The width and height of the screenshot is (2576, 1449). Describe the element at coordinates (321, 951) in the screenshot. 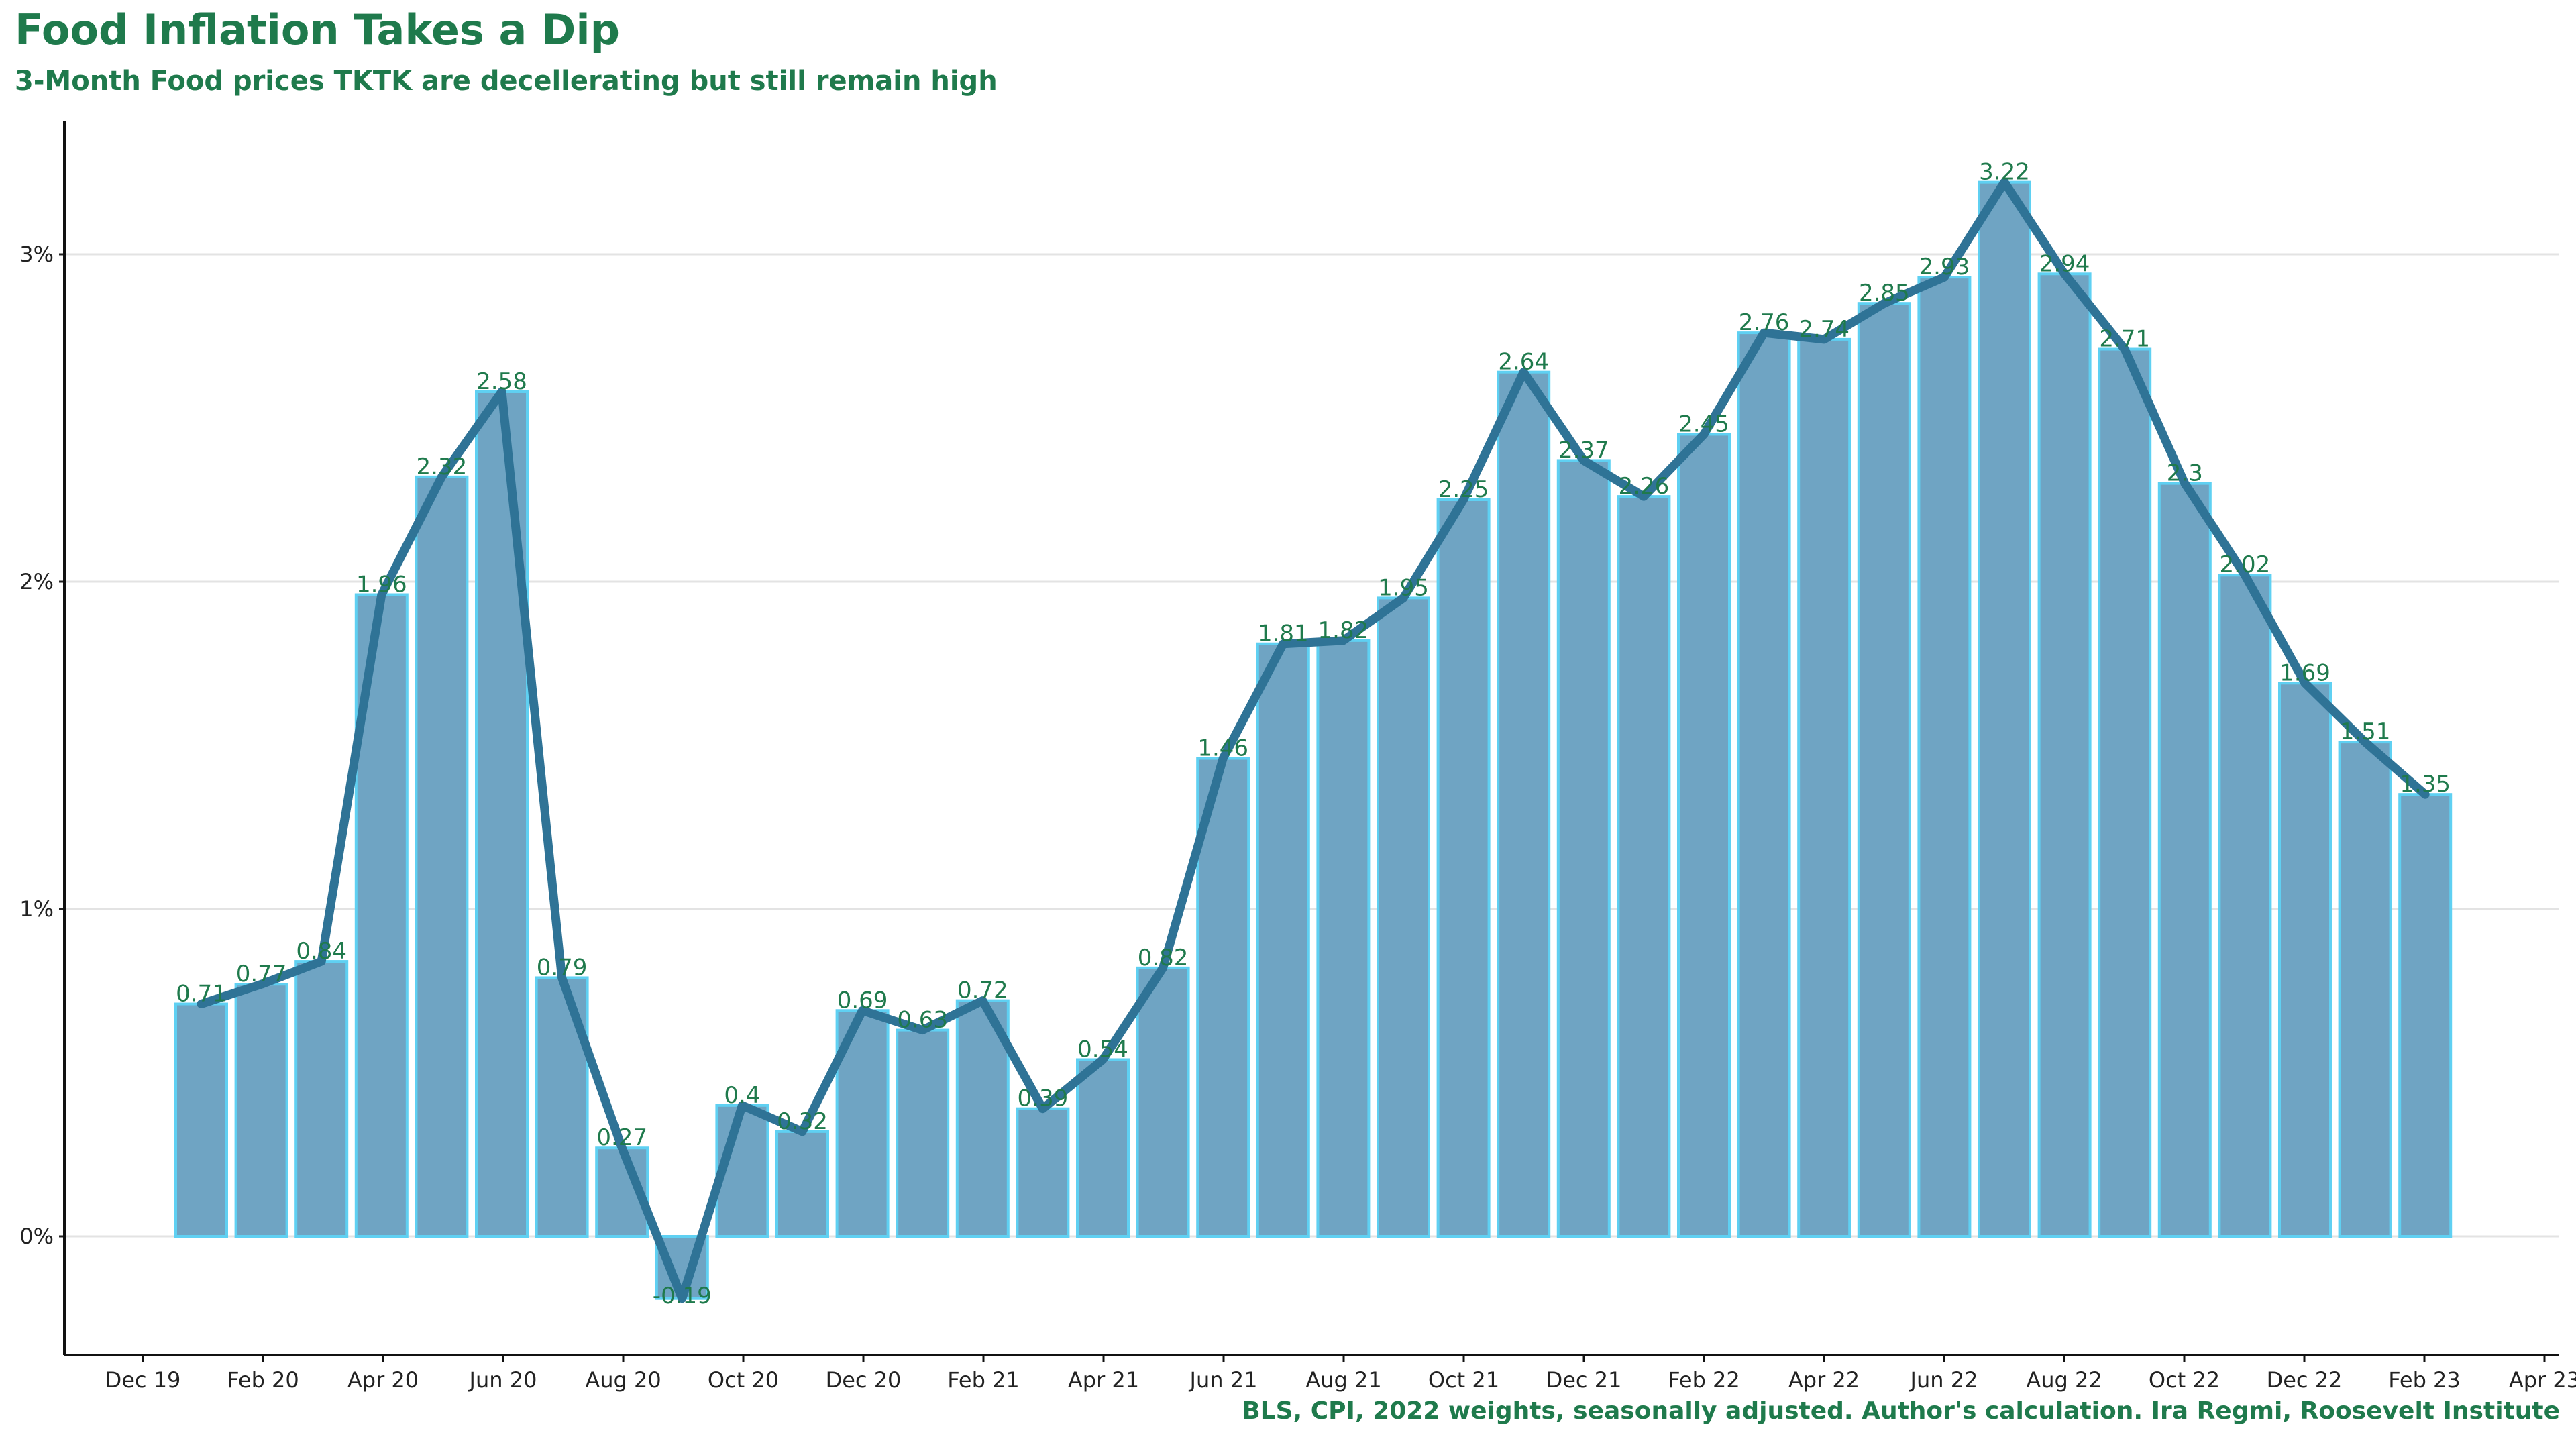

I see `data-label: 0.84` at that location.